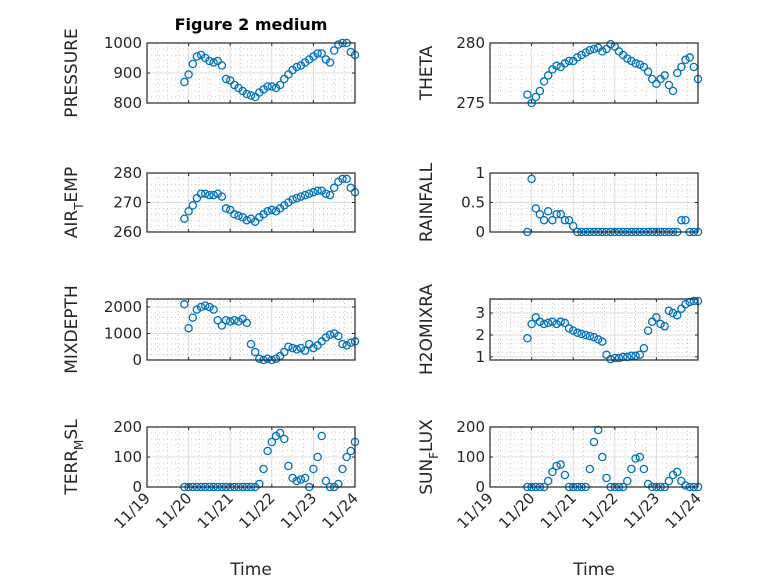 The height and width of the screenshot is (583, 778). I want to click on y-tick-label: 3, so click(480, 313).